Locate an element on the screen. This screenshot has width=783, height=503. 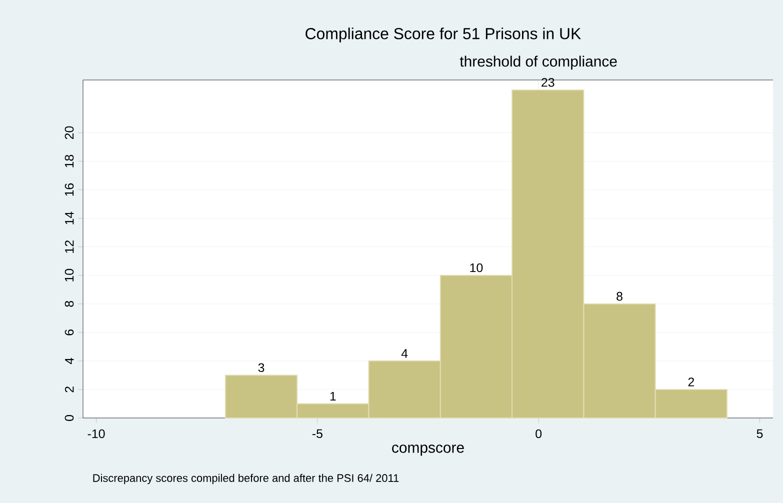
y-tick-label: 12 is located at coordinates (69, 246).